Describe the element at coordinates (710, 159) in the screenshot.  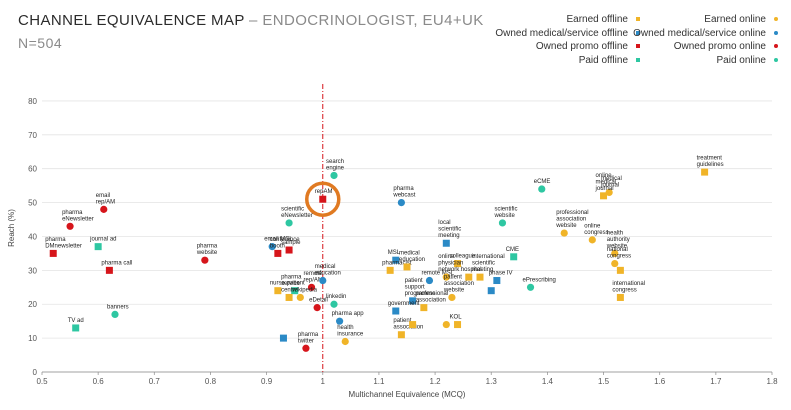
I see `point-label-line: treatment` at that location.